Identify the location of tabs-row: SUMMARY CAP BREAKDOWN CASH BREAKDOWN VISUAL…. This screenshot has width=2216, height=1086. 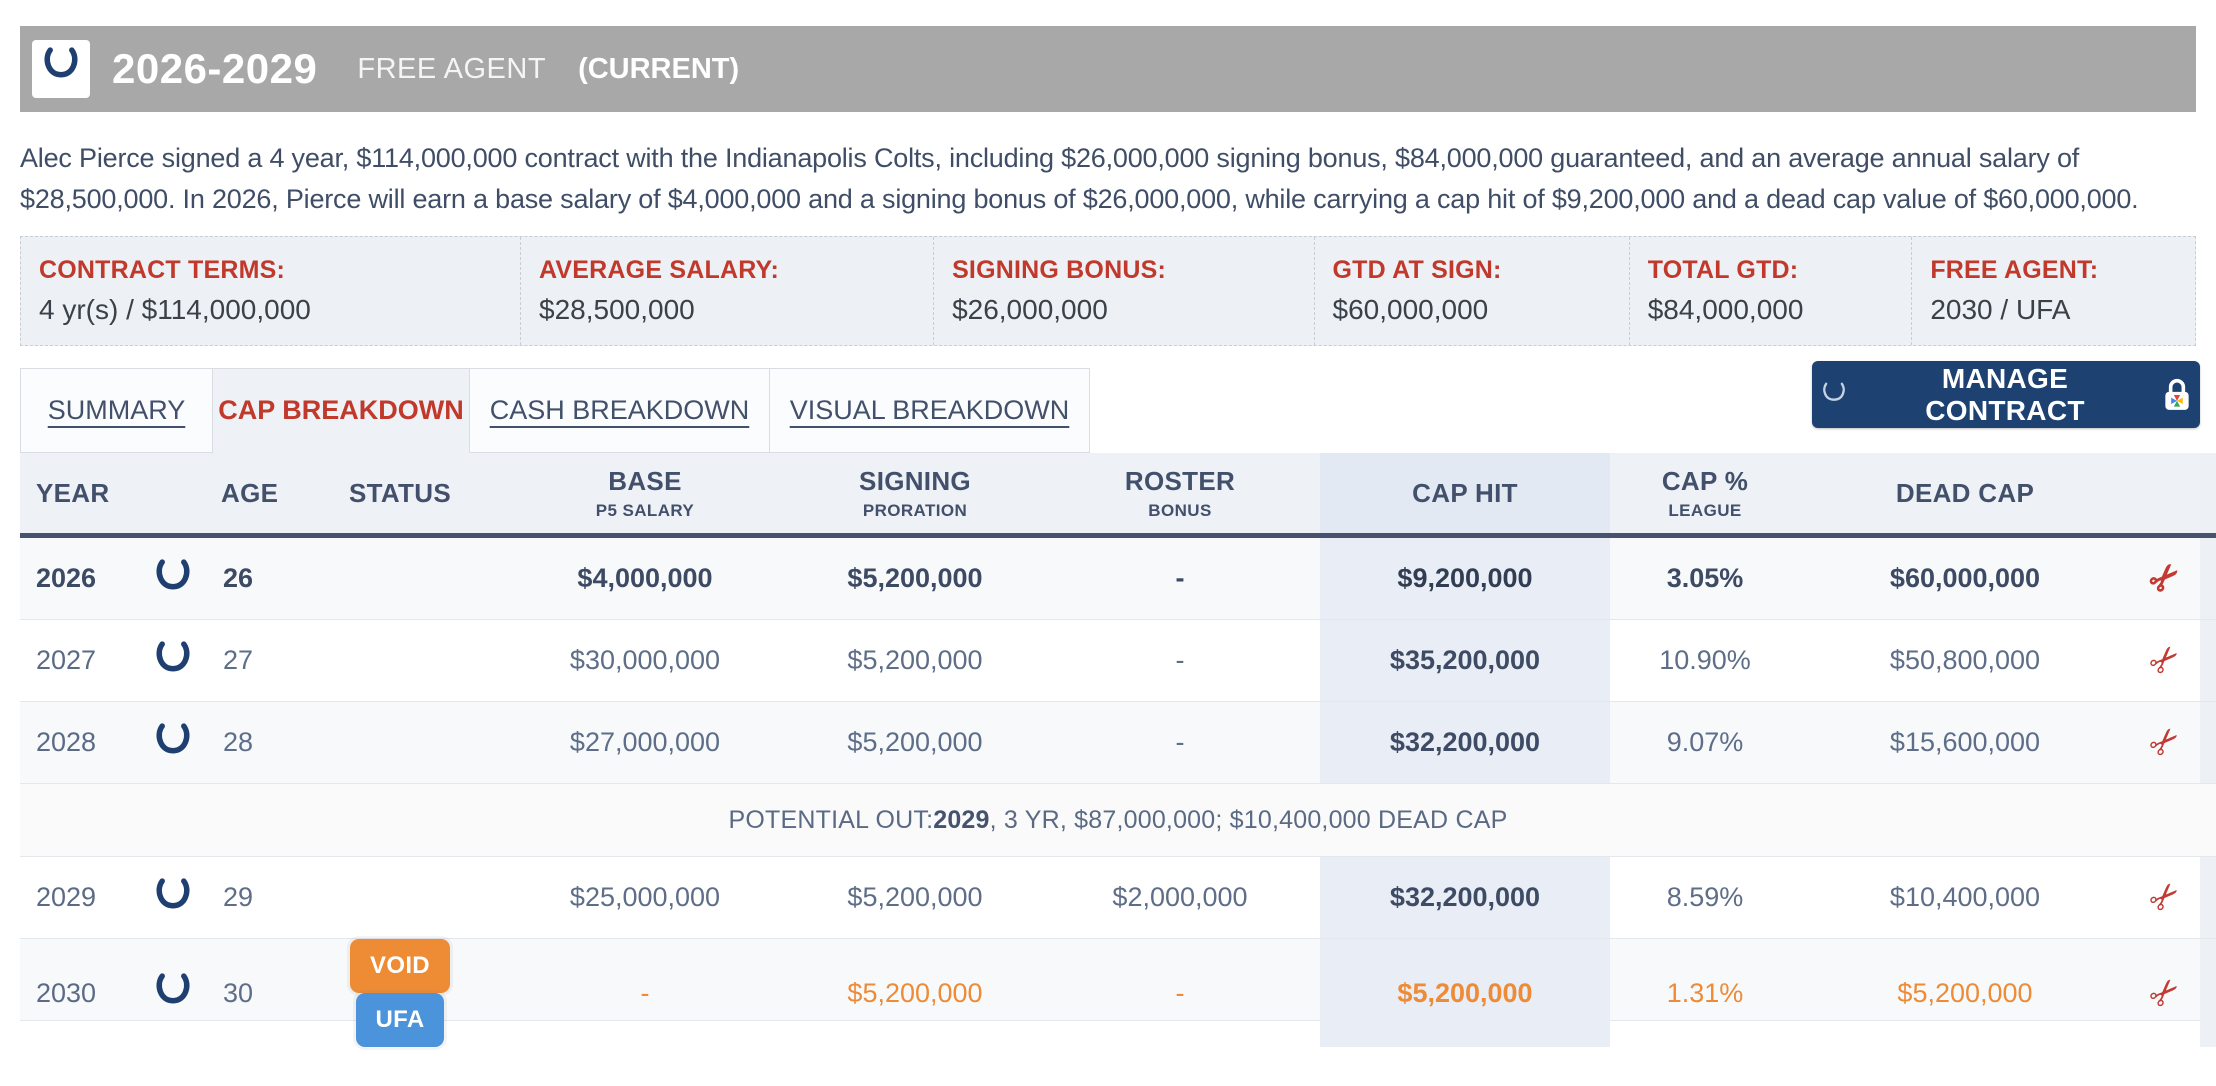
(1118, 407).